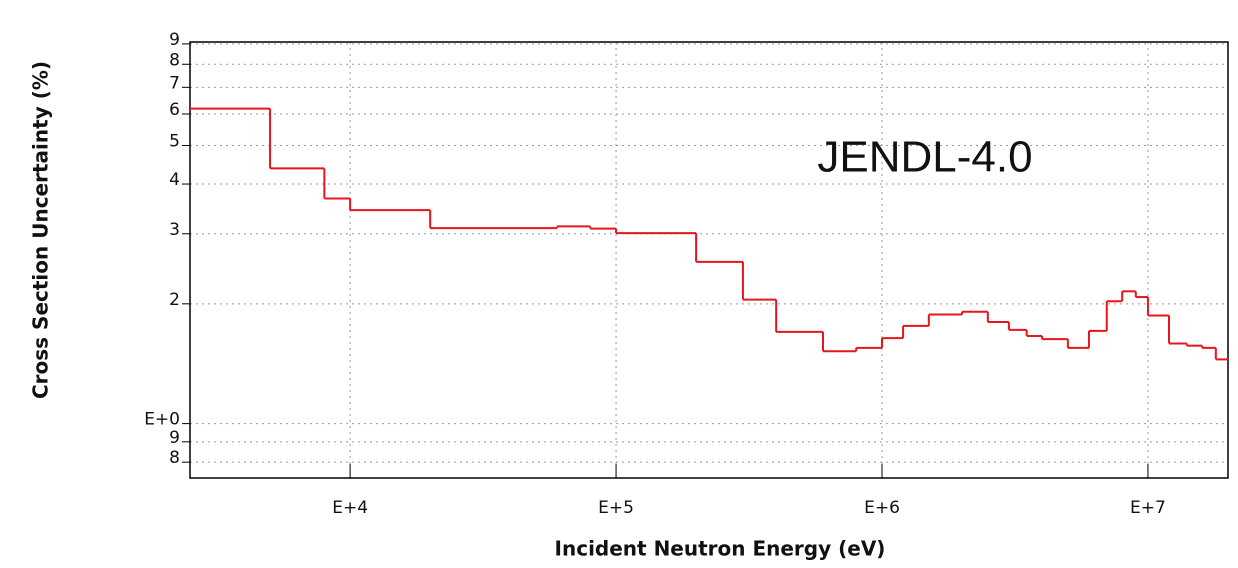 This screenshot has height=568, width=1238. Describe the element at coordinates (616, 508) in the screenshot. I see `x-tick-label: E+5` at that location.